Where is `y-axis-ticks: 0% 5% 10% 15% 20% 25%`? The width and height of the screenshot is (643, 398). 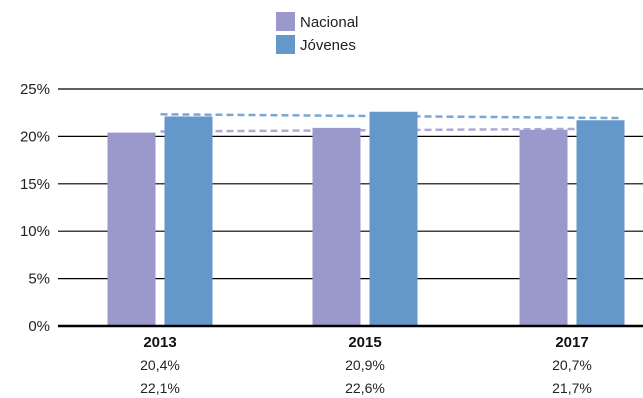
y-axis-ticks: 0% 5% 10% 15% 20% 25% is located at coordinates (35, 208).